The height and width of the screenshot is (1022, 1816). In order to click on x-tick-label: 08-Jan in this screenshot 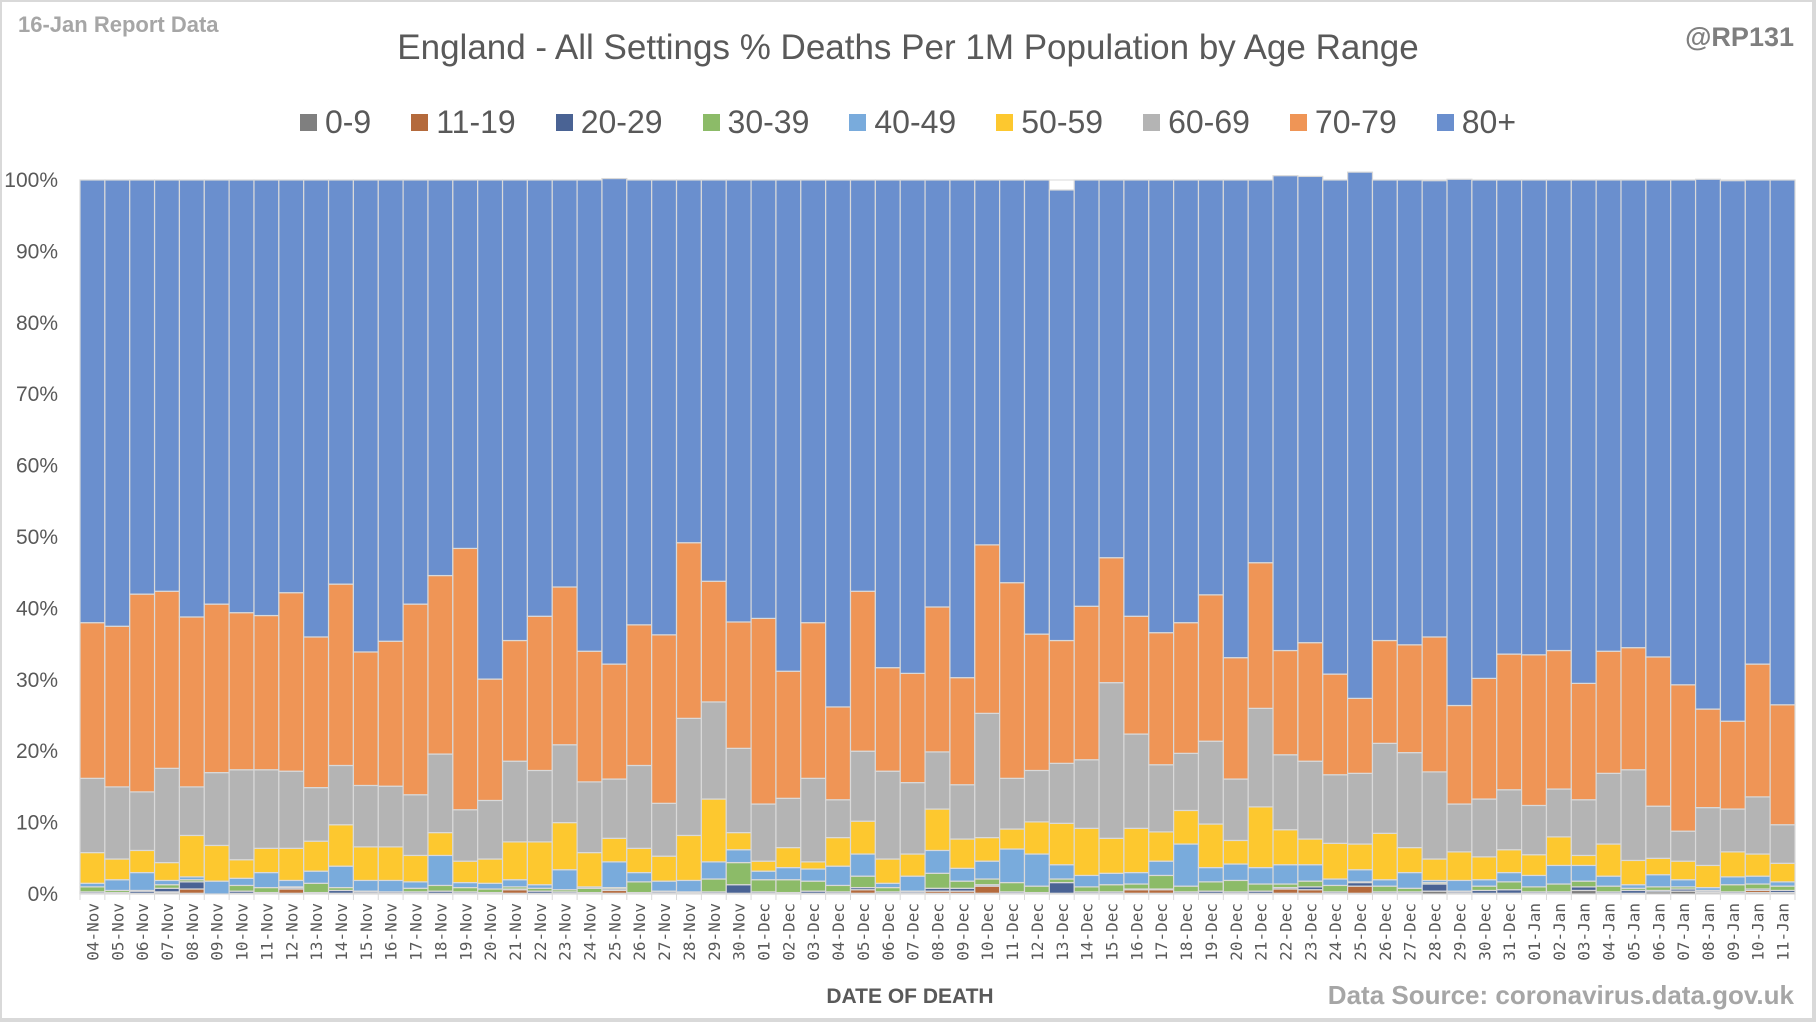, I will do `click(1708, 932)`.